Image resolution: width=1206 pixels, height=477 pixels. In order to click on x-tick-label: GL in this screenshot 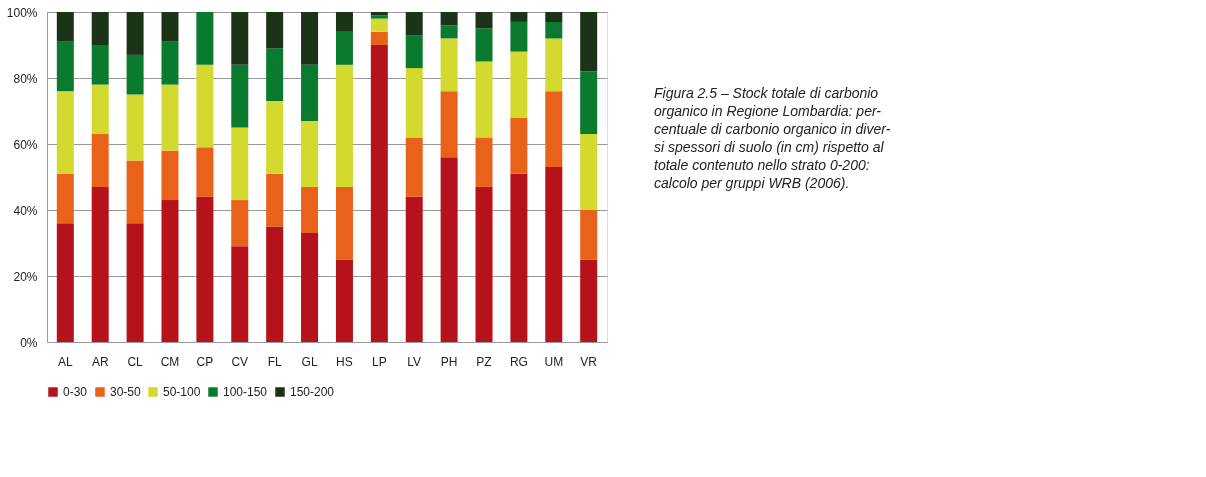, I will do `click(309, 361)`.